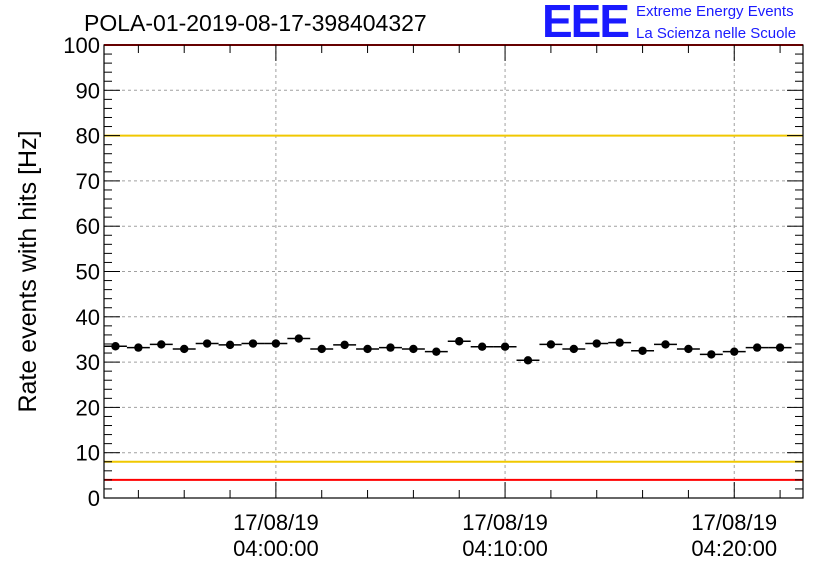 This screenshot has height=572, width=836. Describe the element at coordinates (88, 90) in the screenshot. I see `y-tick-label: 90` at that location.